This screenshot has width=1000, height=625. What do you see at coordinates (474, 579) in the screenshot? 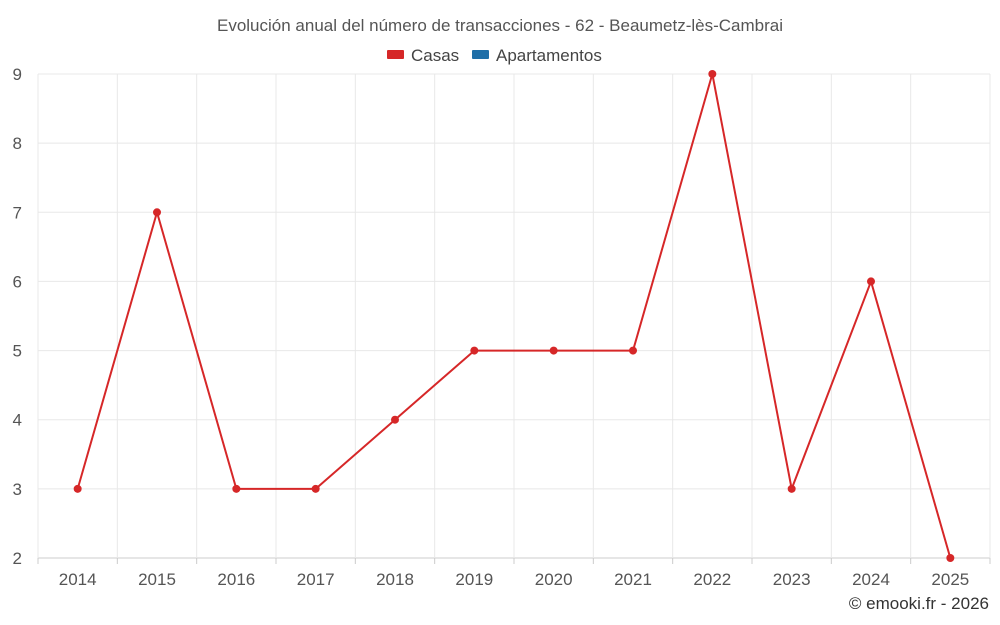
I see `x-tick-label: 2019` at bounding box center [474, 579].